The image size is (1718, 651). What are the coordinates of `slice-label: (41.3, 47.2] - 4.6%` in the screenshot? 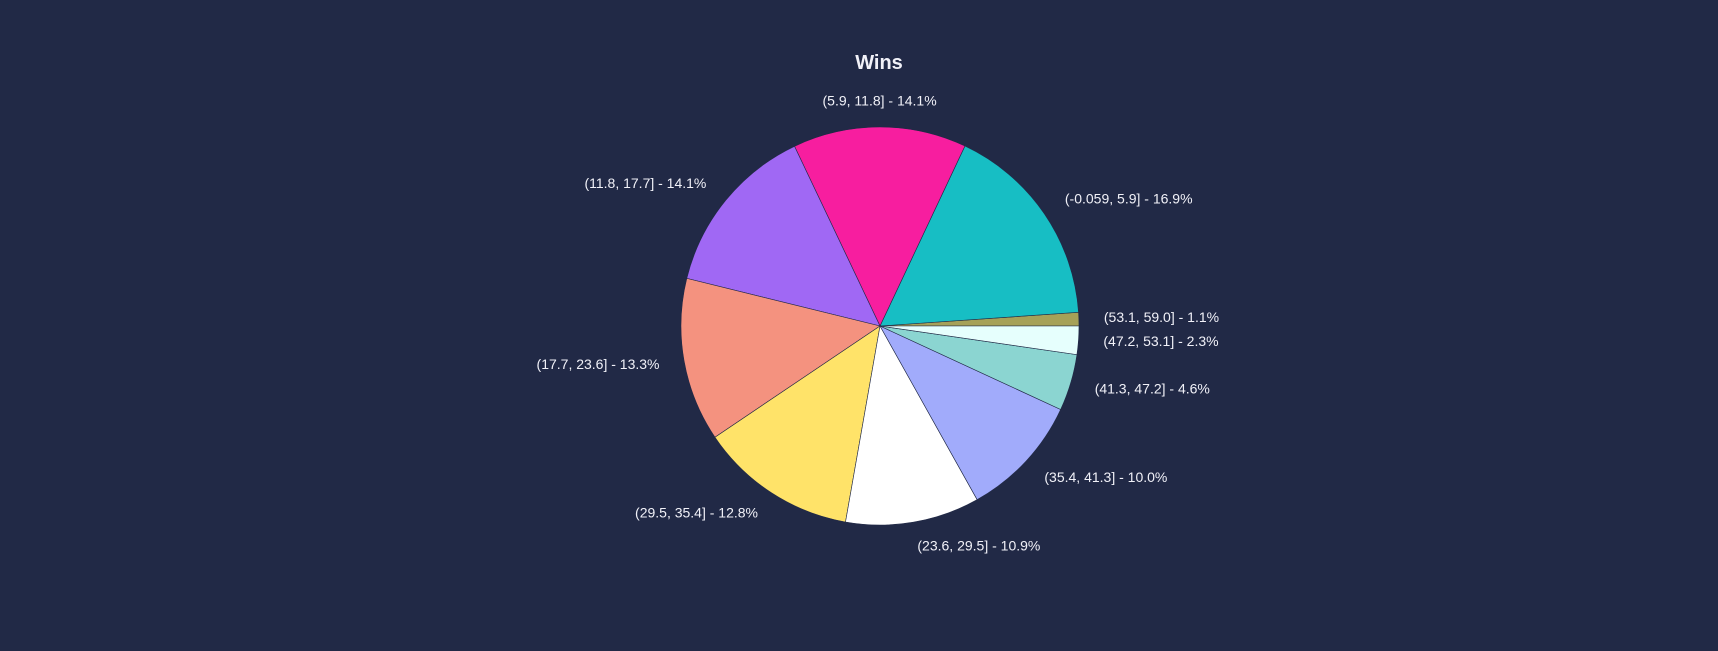 It's located at (1152, 389).